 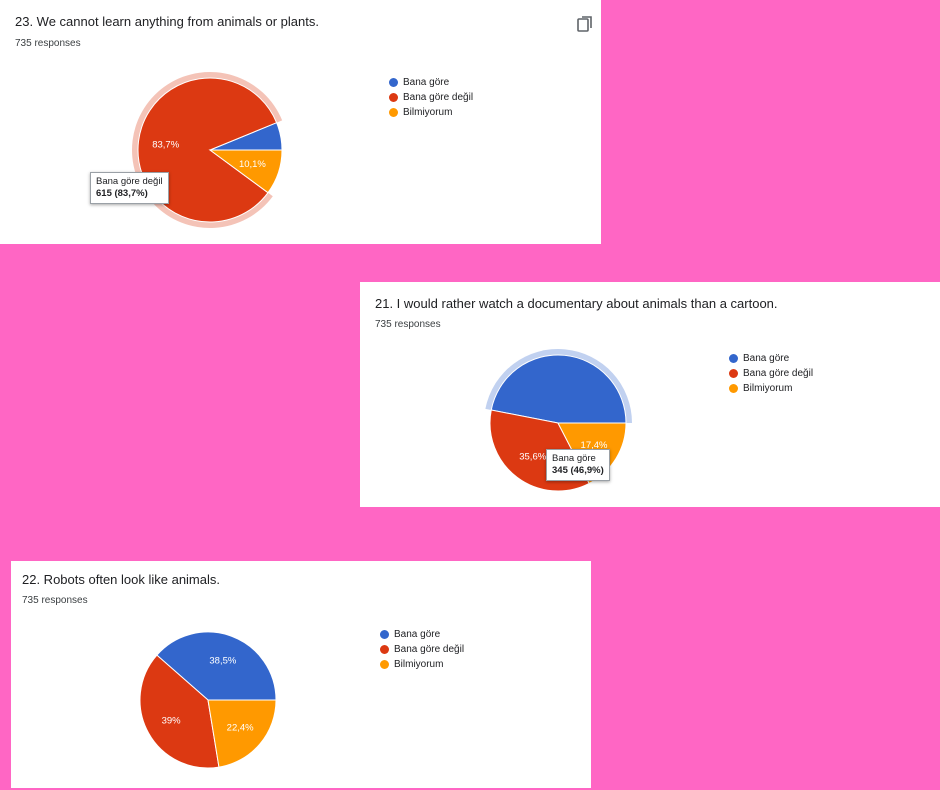 What do you see at coordinates (594, 445) in the screenshot?
I see `slice-data-label: 17,4%` at bounding box center [594, 445].